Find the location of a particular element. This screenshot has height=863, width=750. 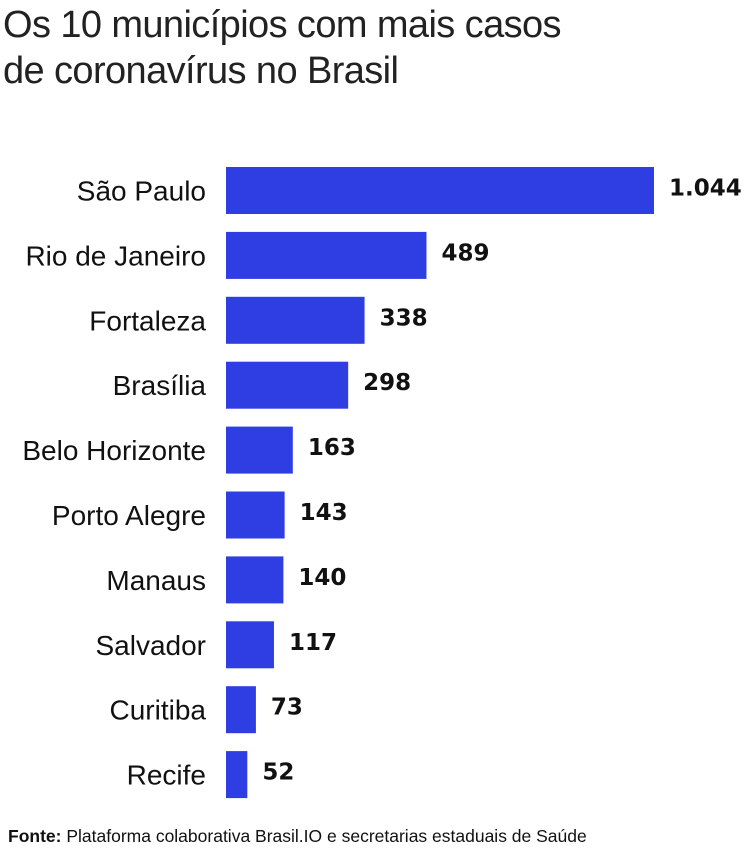

bar-row-fortaleza: Fortaleza 338 is located at coordinates (258, 320).